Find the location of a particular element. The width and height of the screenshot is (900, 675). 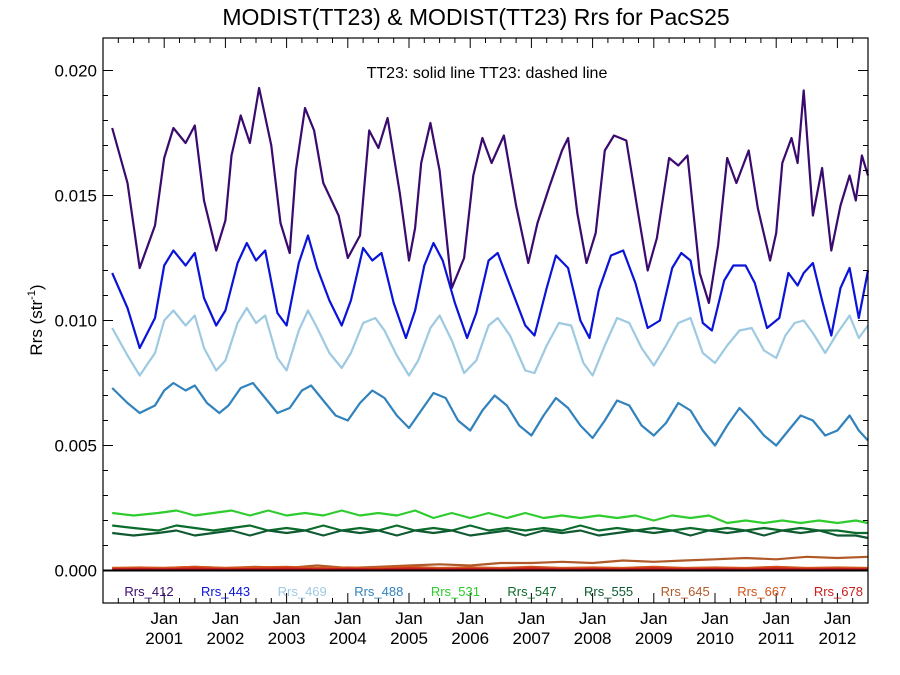

x-tick-year-label: 2010 is located at coordinates (715, 638).